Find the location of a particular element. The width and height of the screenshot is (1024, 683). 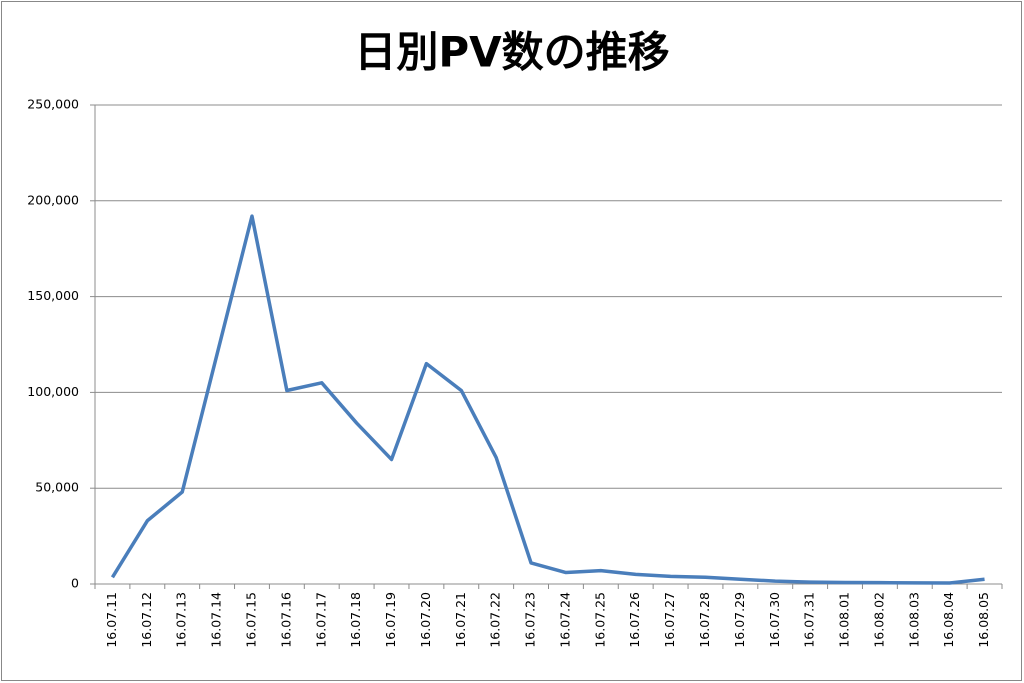

y-tick-label: 50,000 is located at coordinates (57, 487).